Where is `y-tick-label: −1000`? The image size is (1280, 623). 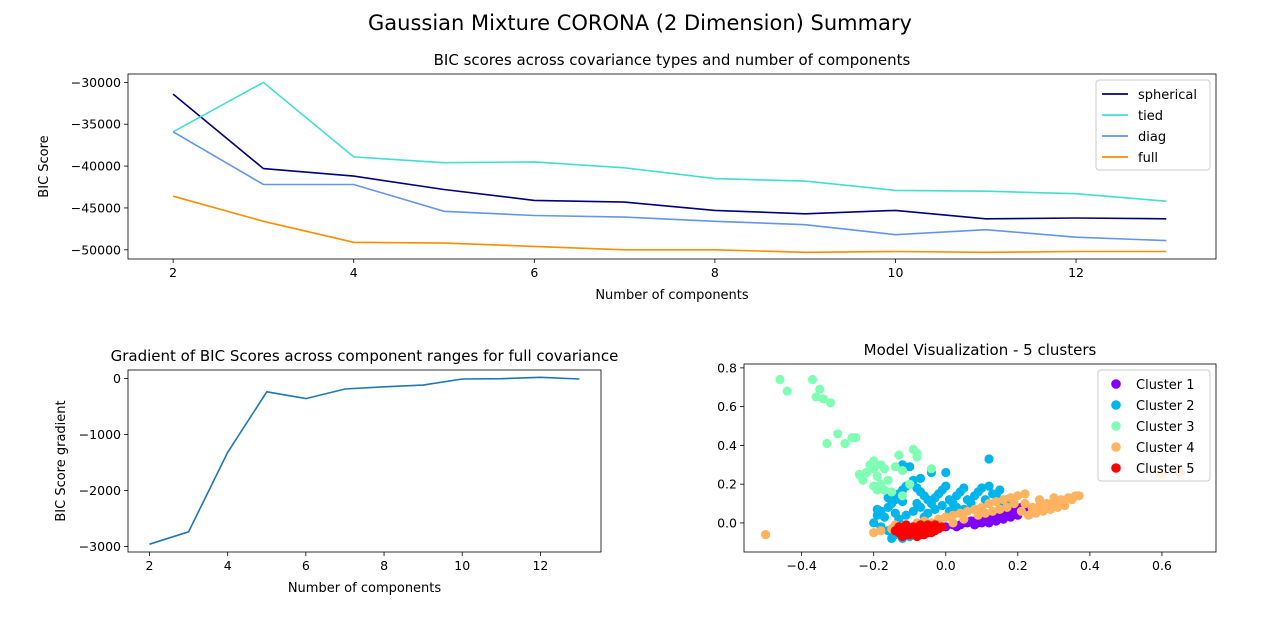
y-tick-label: −1000 is located at coordinates (100, 434).